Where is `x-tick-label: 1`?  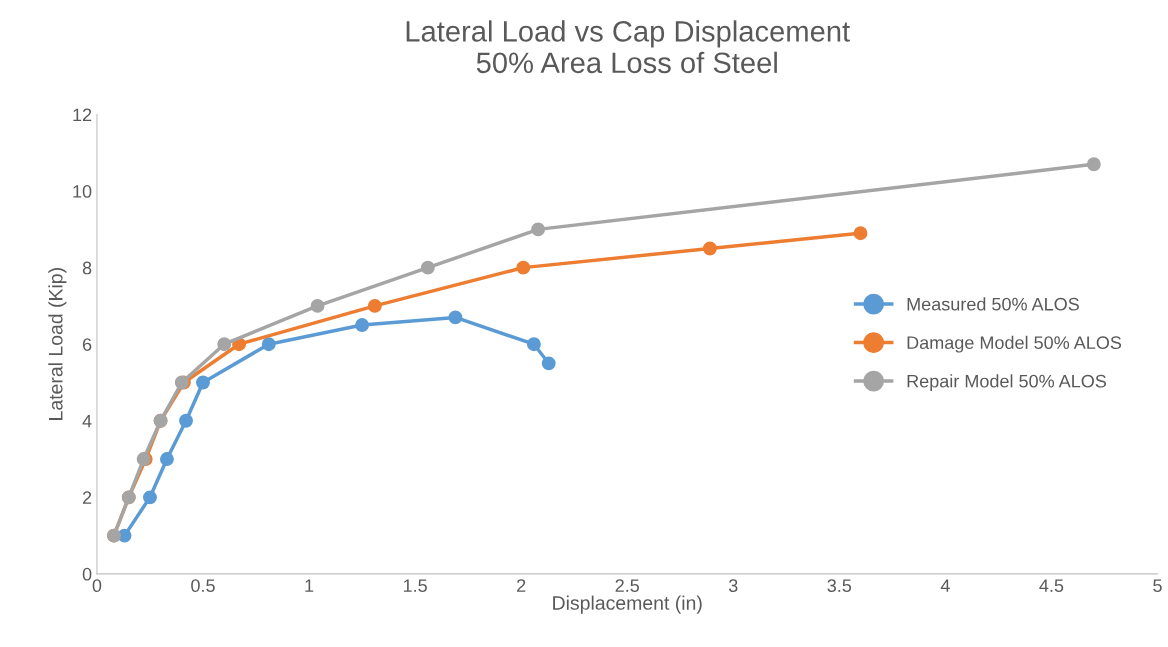
x-tick-label: 1 is located at coordinates (309, 585).